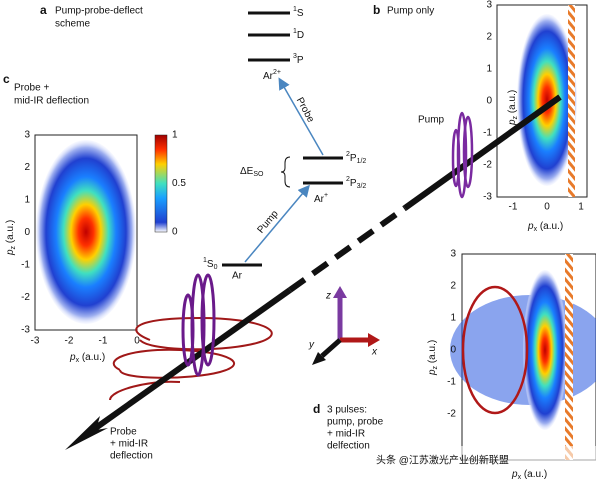 This screenshot has height=480, width=596. I want to click on splitting-label-main: ΔE, so click(247, 171).